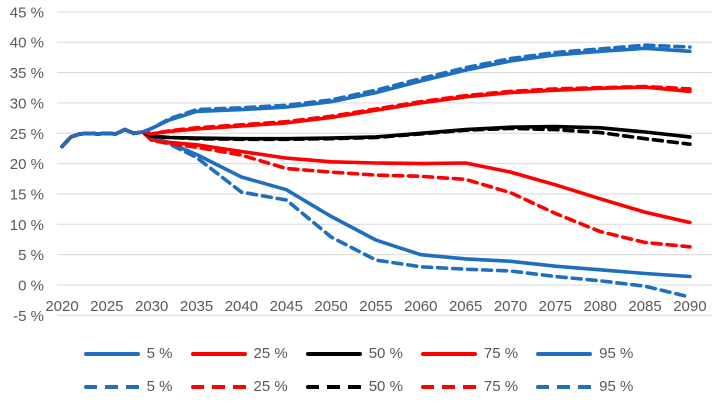 The width and height of the screenshot is (717, 408). I want to click on x-axis-tick-label: 2050, so click(330, 306).